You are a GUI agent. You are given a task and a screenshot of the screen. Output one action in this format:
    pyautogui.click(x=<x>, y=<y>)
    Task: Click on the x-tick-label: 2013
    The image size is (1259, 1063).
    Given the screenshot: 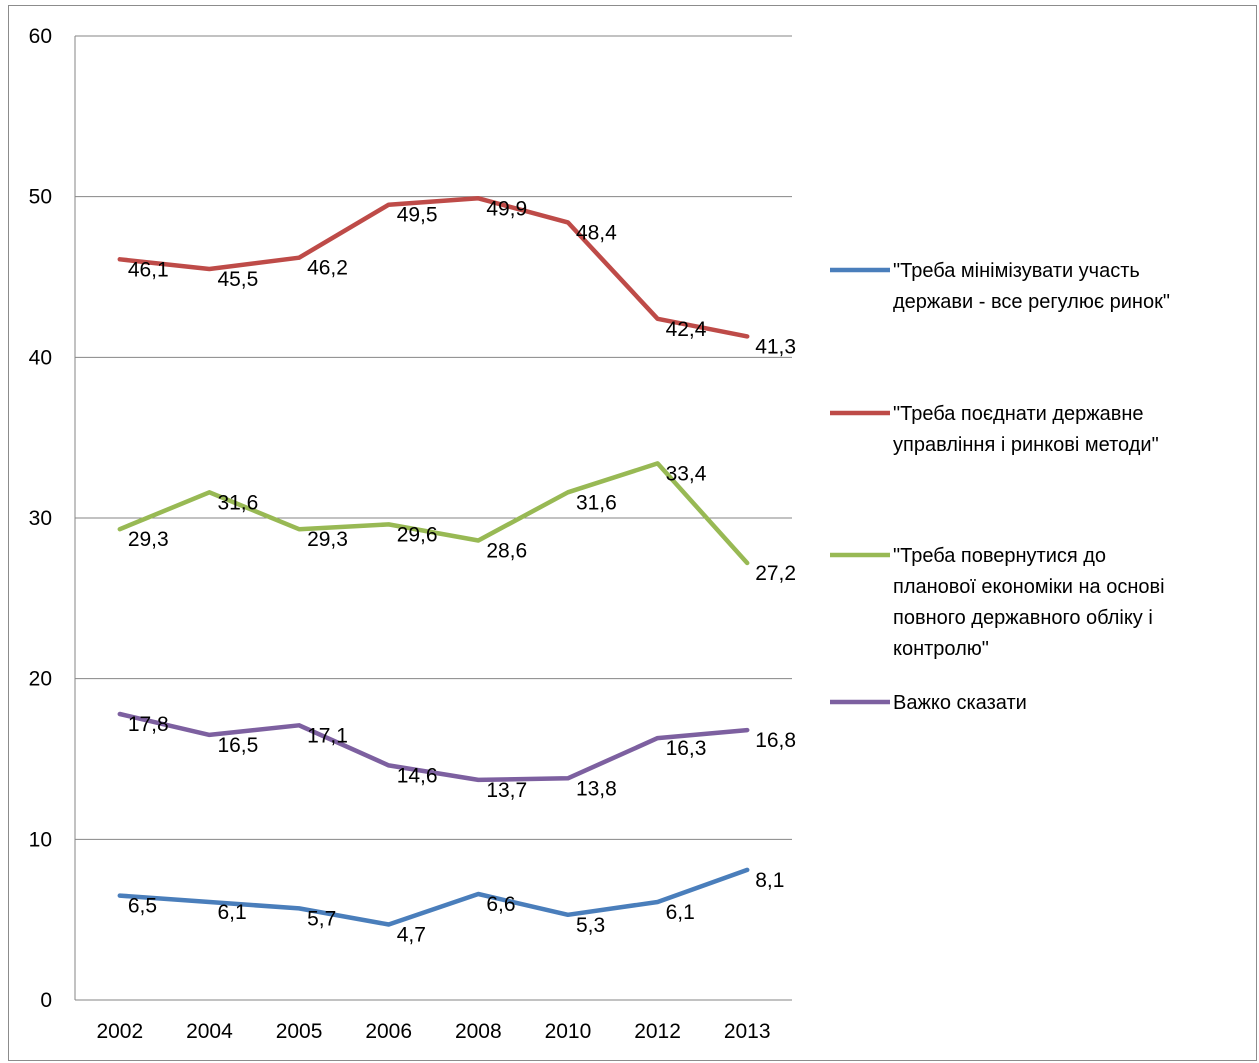 What is the action you would take?
    pyautogui.click(x=747, y=1031)
    